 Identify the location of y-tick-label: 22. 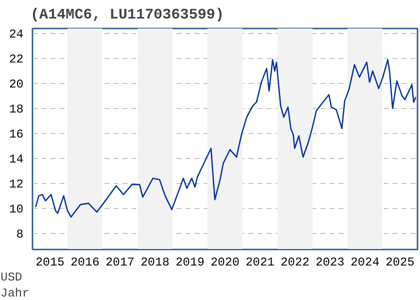
(16, 59).